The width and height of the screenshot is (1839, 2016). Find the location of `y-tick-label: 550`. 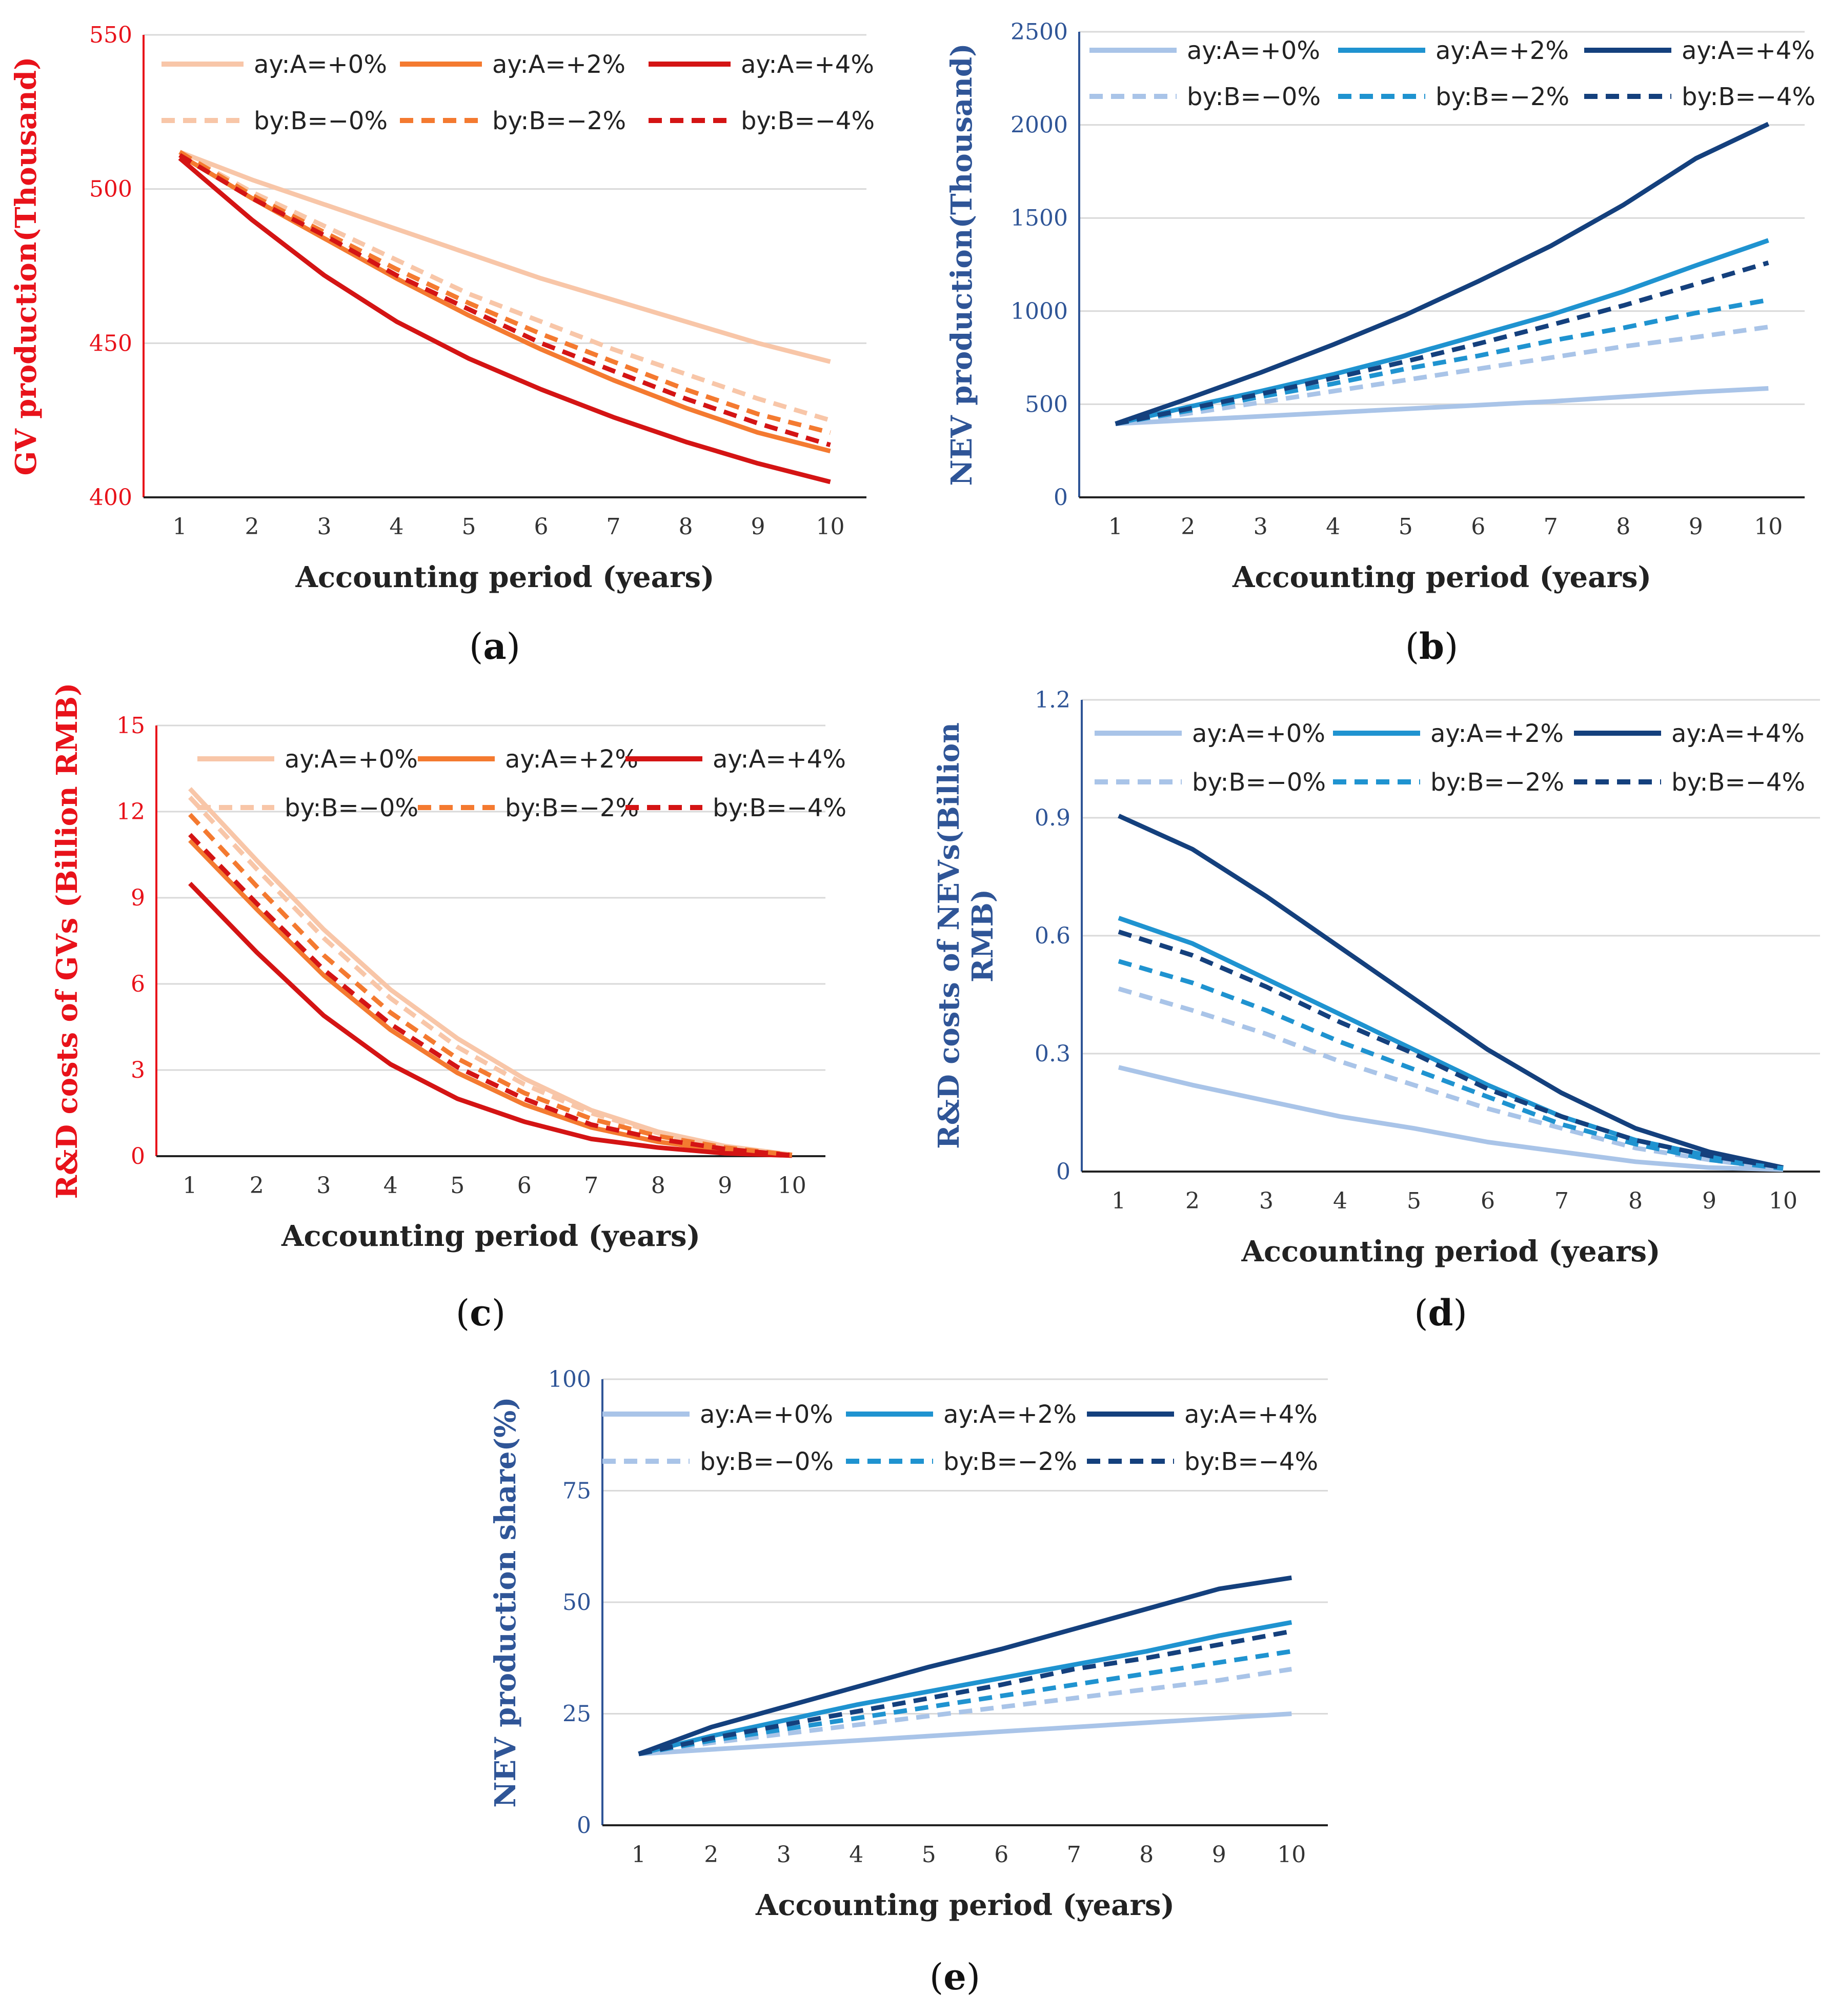

y-tick-label: 550 is located at coordinates (111, 35).